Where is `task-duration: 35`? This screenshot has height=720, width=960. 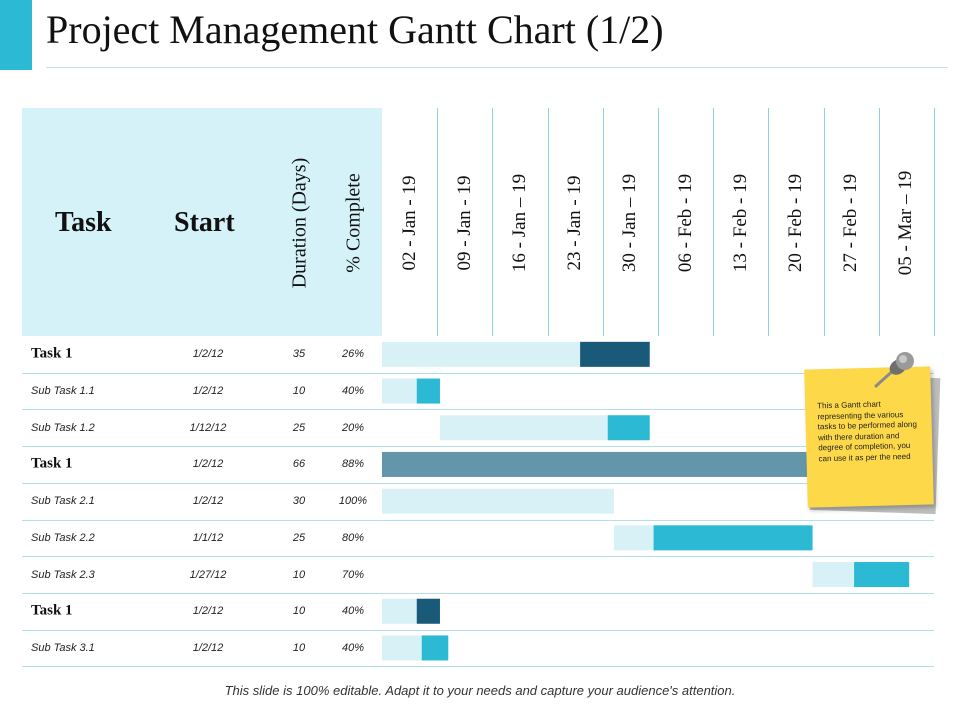
task-duration: 35 is located at coordinates (299, 354).